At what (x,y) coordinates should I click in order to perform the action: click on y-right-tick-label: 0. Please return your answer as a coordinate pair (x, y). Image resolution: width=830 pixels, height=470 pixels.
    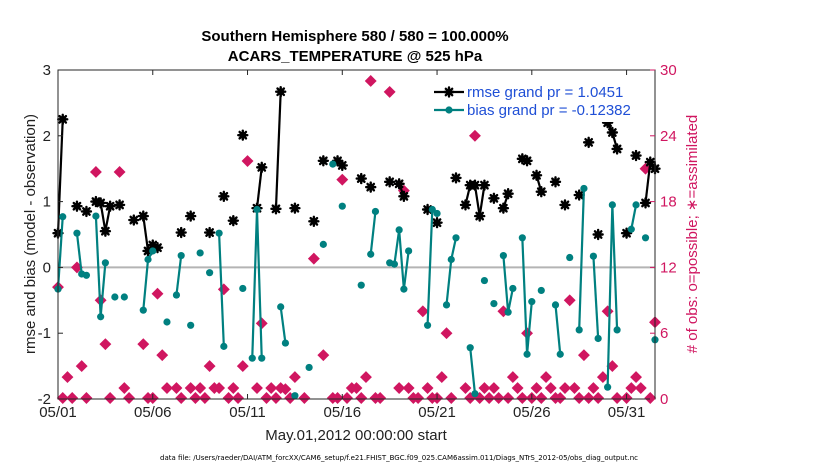
    Looking at the image, I should click on (664, 399).